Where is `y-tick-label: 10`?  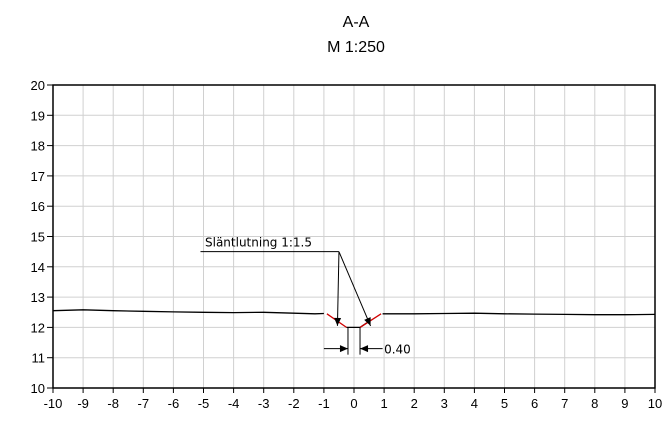
y-tick-label: 10 is located at coordinates (38, 388).